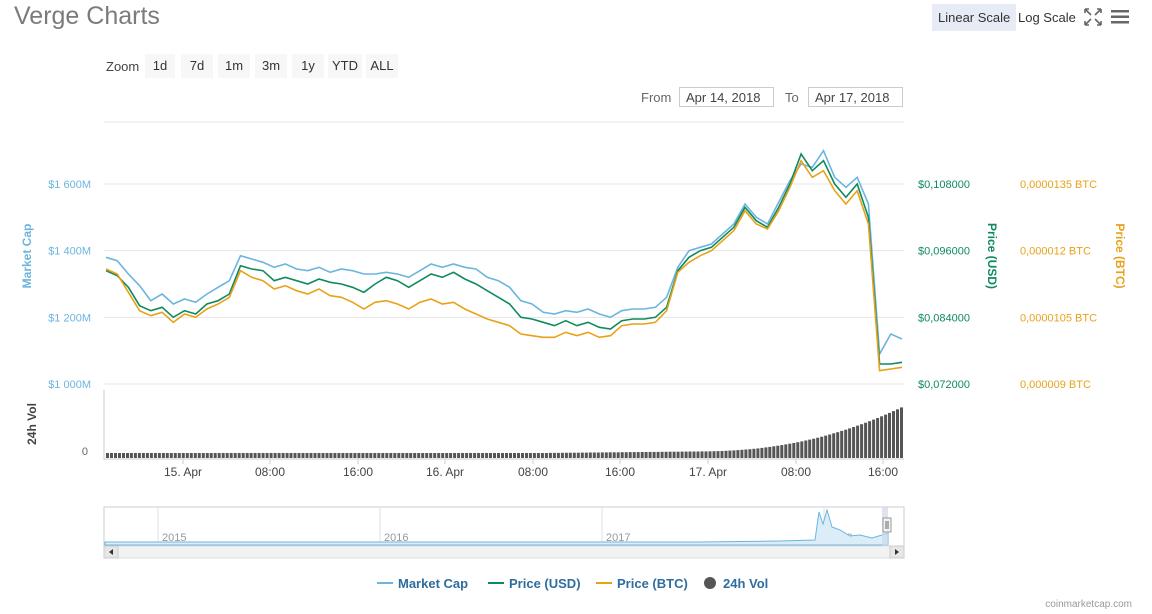  What do you see at coordinates (1093, 17) in the screenshot?
I see `fullscreen-icon` at bounding box center [1093, 17].